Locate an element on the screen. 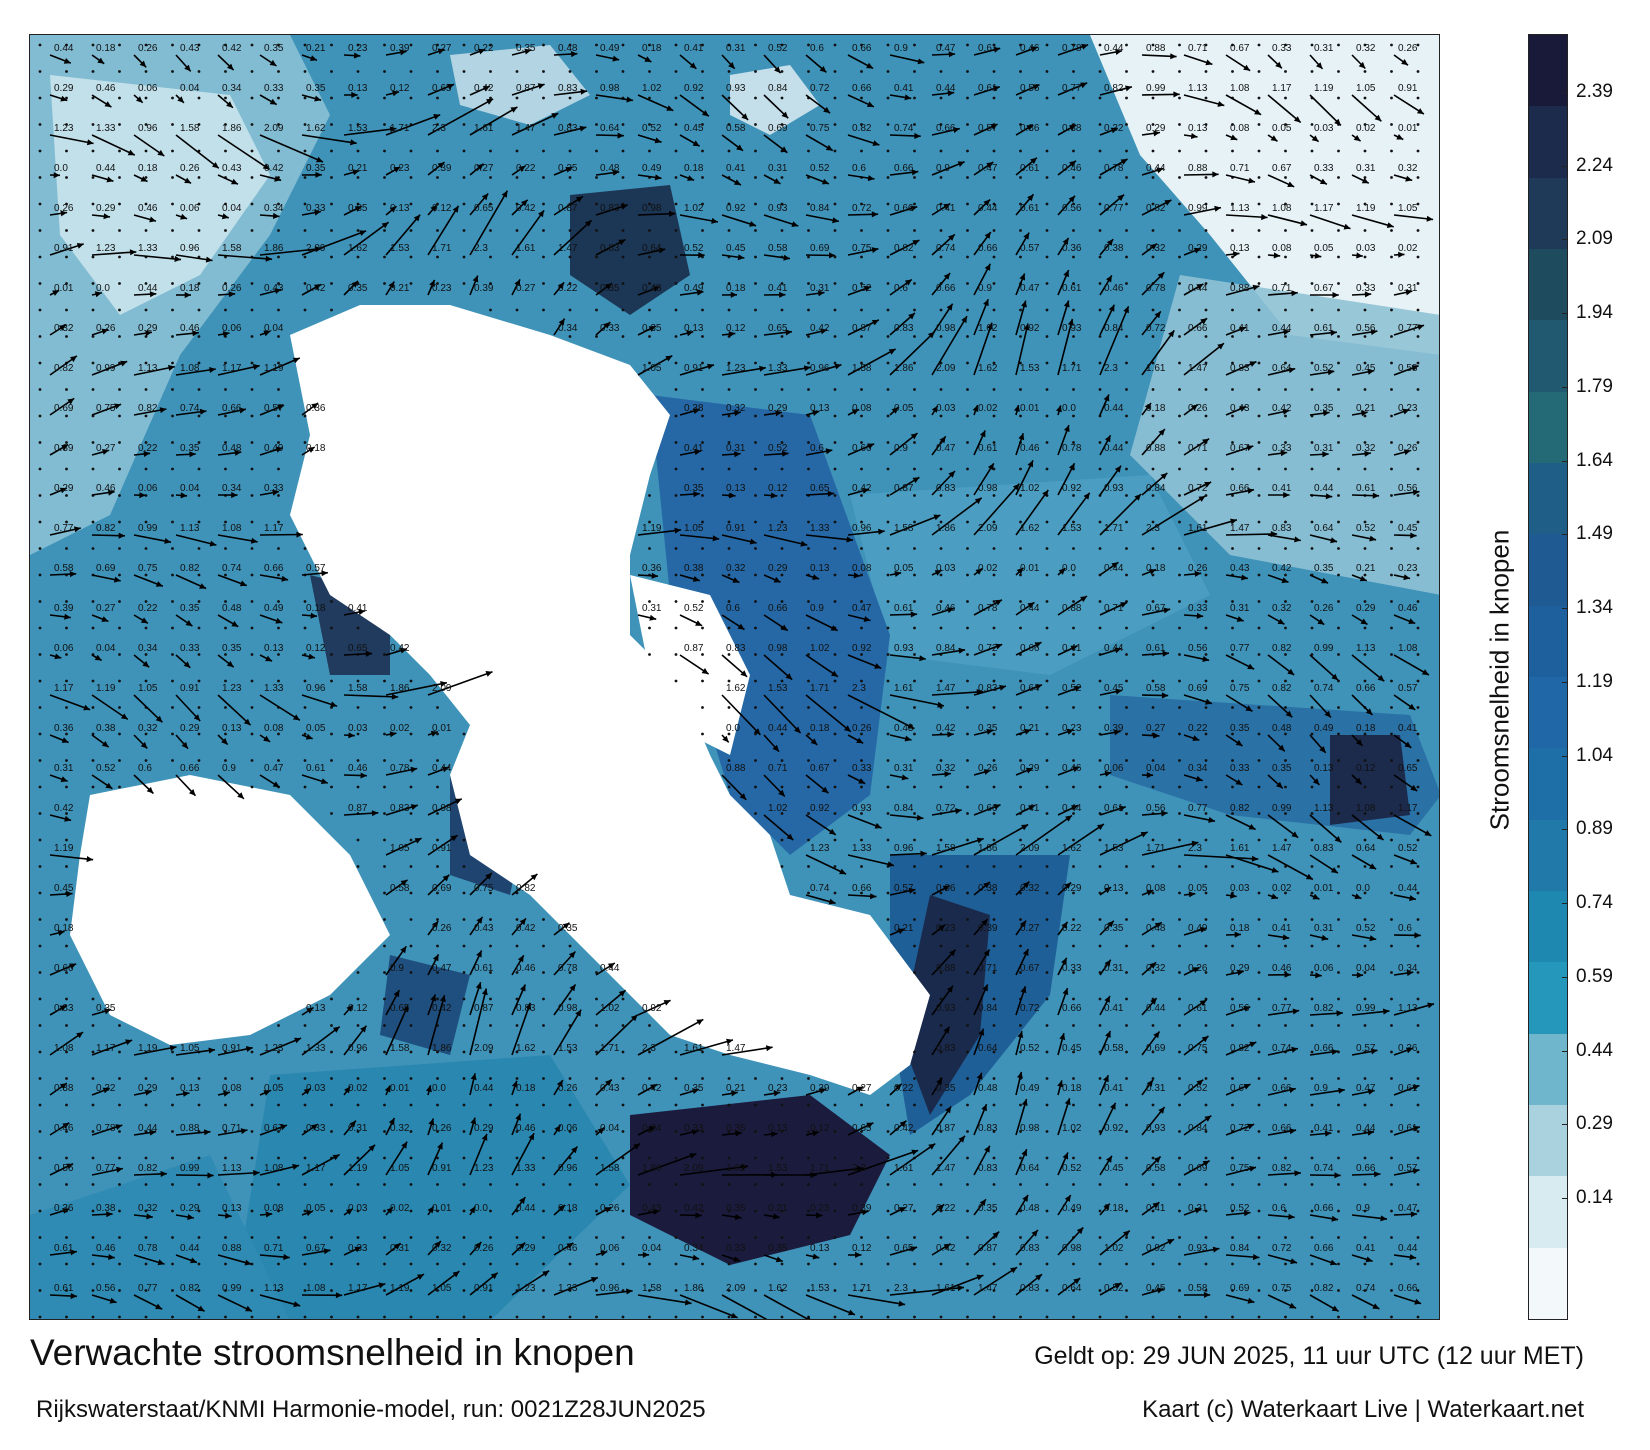 This screenshot has height=1450, width=1650. current-value-label: 0.88 is located at coordinates (190, 1128).